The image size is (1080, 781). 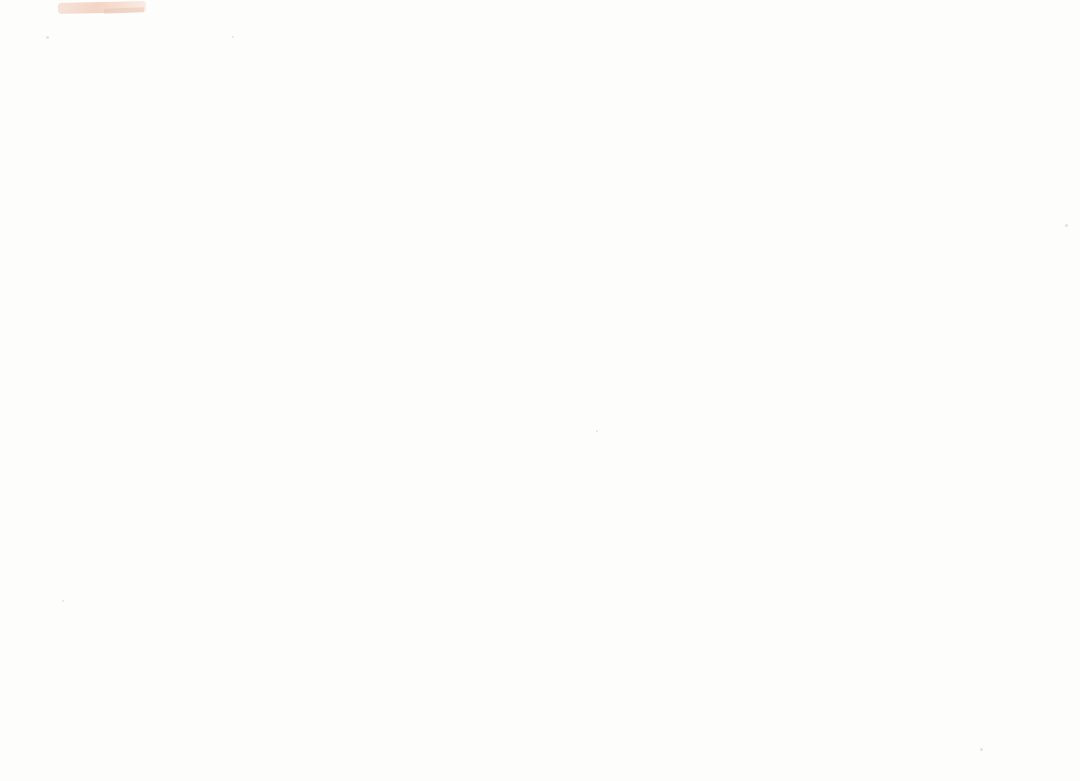 What do you see at coordinates (124, 10) in the screenshot?
I see `scan-artifact-smudge-secondary` at bounding box center [124, 10].